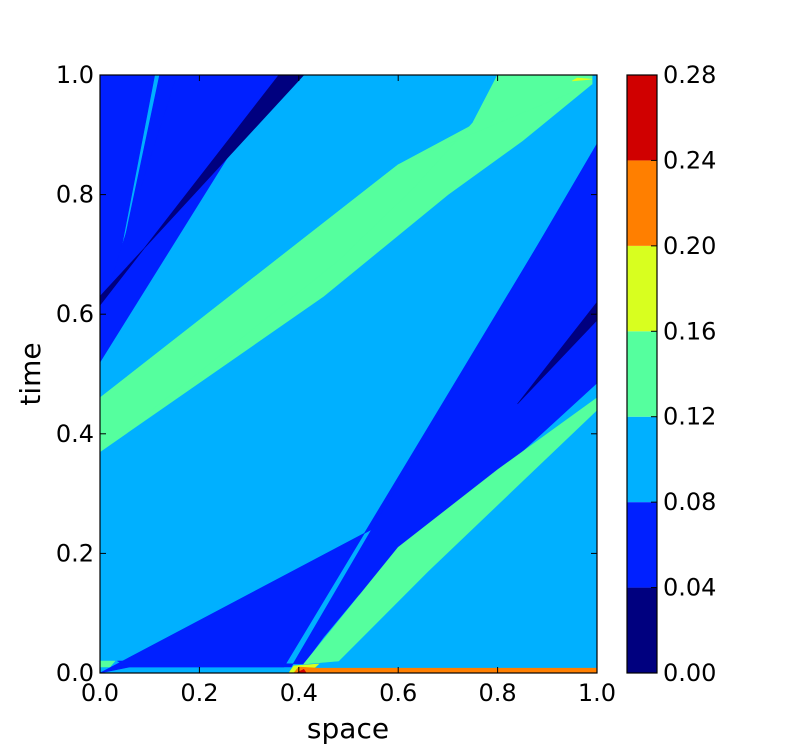 Image resolution: width=800 pixels, height=750 pixels. I want to click on x-tick-label: 0.8, so click(498, 693).